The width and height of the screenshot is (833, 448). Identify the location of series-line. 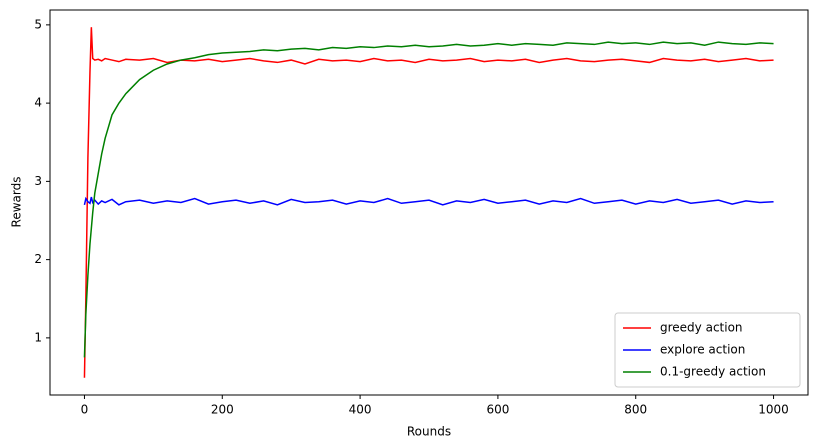
(428, 201).